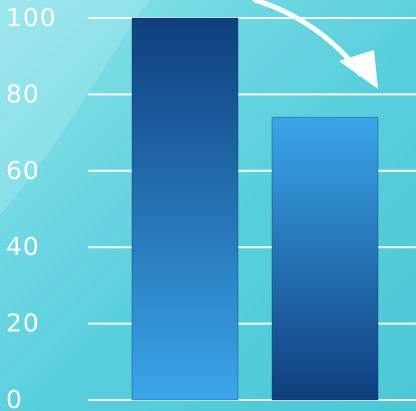 The height and width of the screenshot is (411, 416). Describe the element at coordinates (31, 207) in the screenshot. I see `y-axis-ticks: 0 20 40 60 80 100` at that location.